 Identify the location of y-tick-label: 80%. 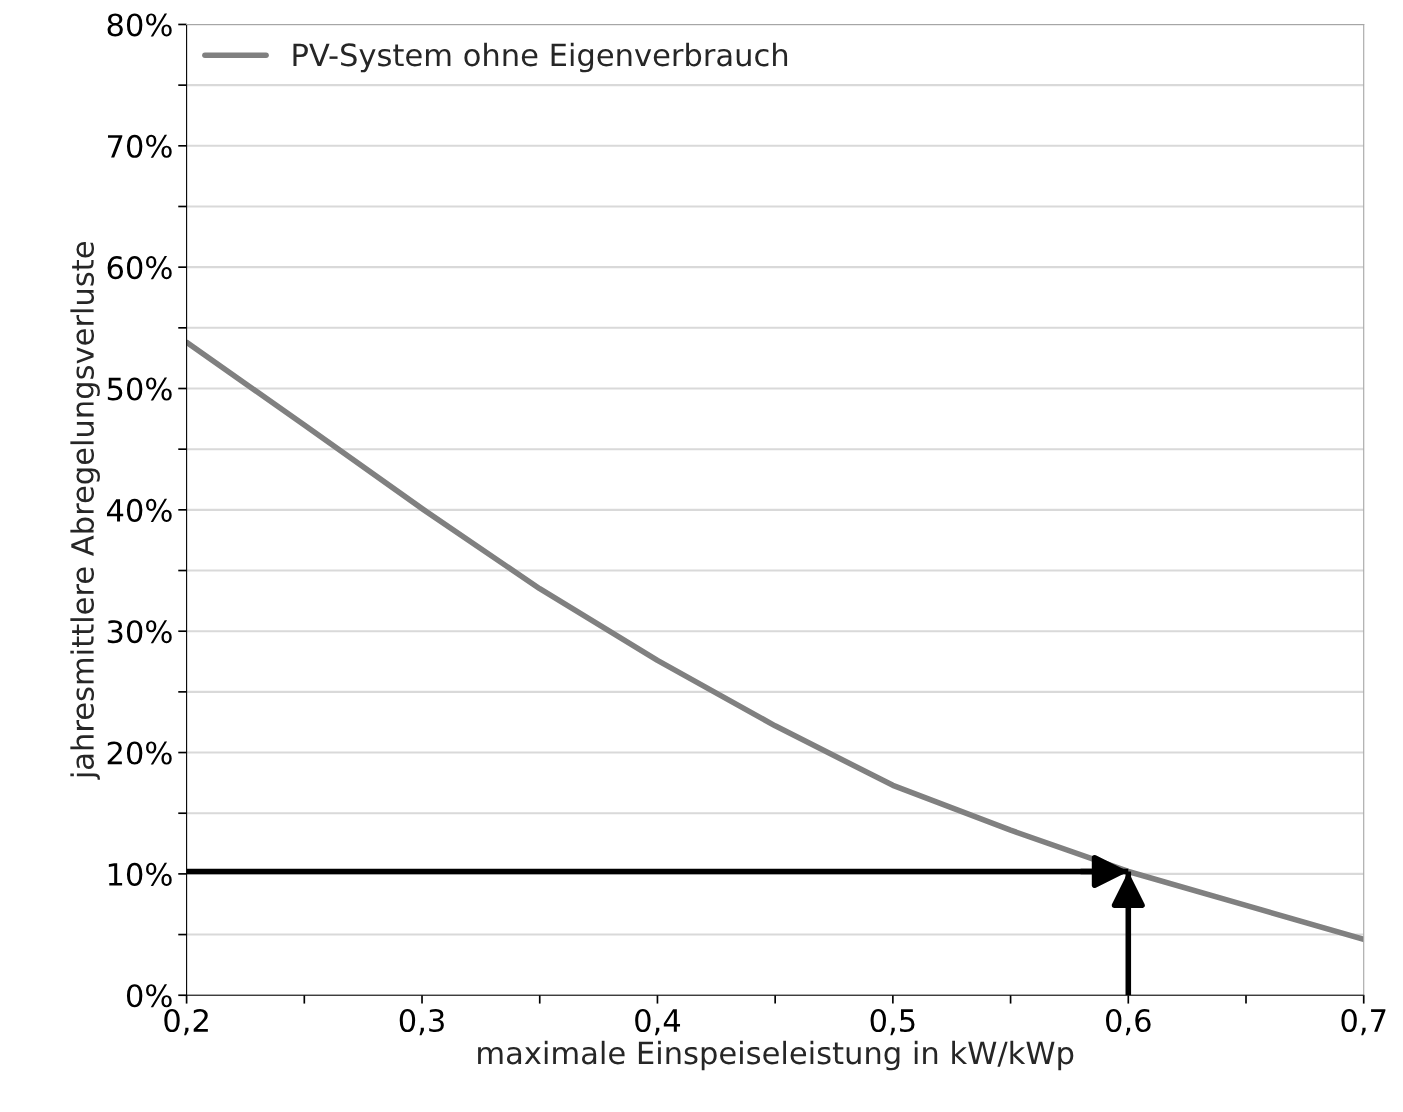
(139, 25).